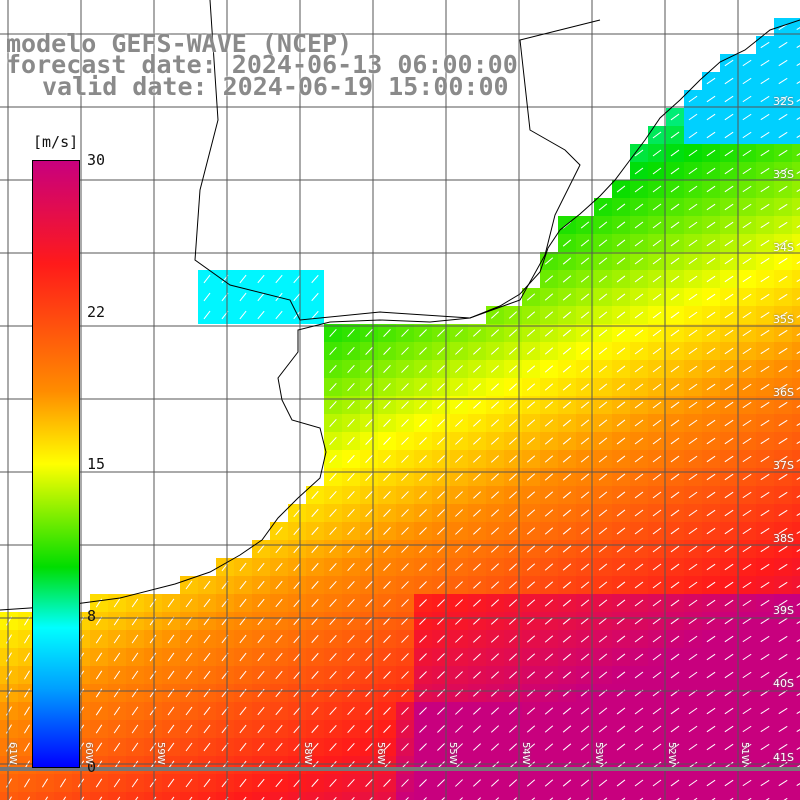 This screenshot has width=800, height=800. I want to click on colorbar-tick-0: 0, so click(92, 767).